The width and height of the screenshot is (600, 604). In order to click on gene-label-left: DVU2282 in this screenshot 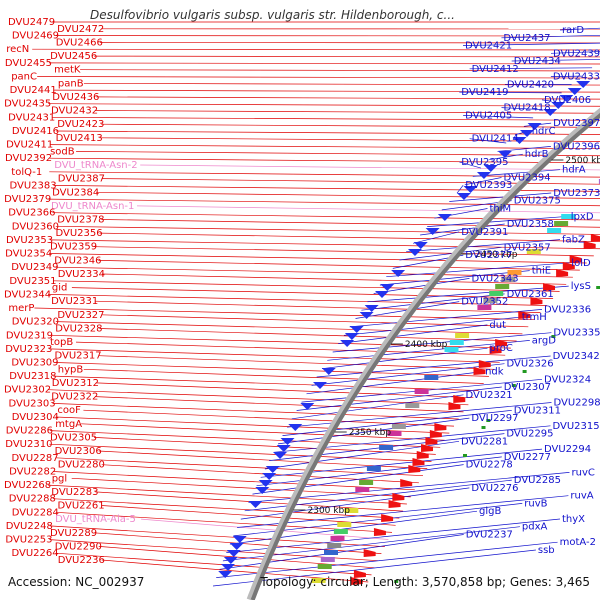, I will do `click(32, 472)`.